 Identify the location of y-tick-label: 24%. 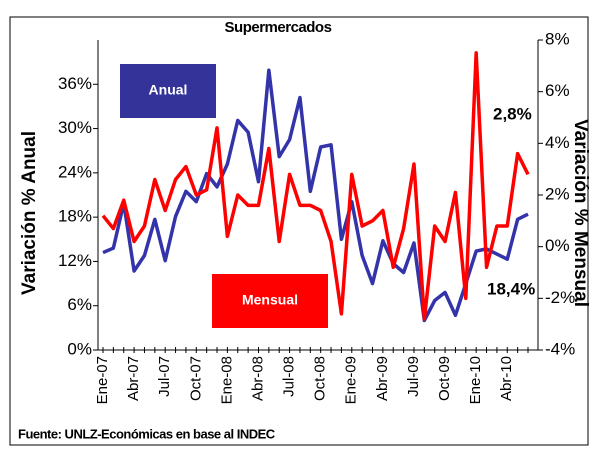
(75, 171).